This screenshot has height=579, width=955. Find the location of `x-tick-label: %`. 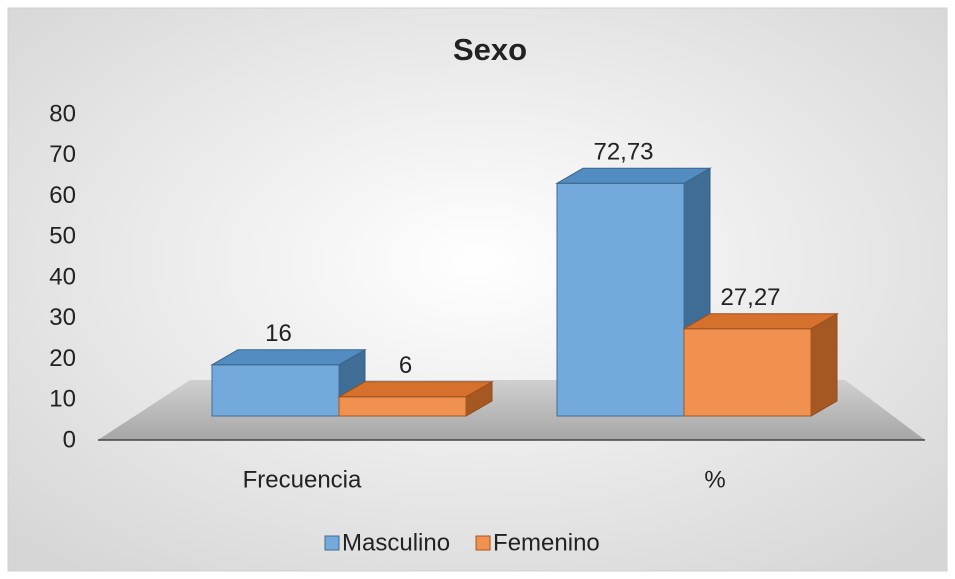

x-tick-label: % is located at coordinates (714, 479).